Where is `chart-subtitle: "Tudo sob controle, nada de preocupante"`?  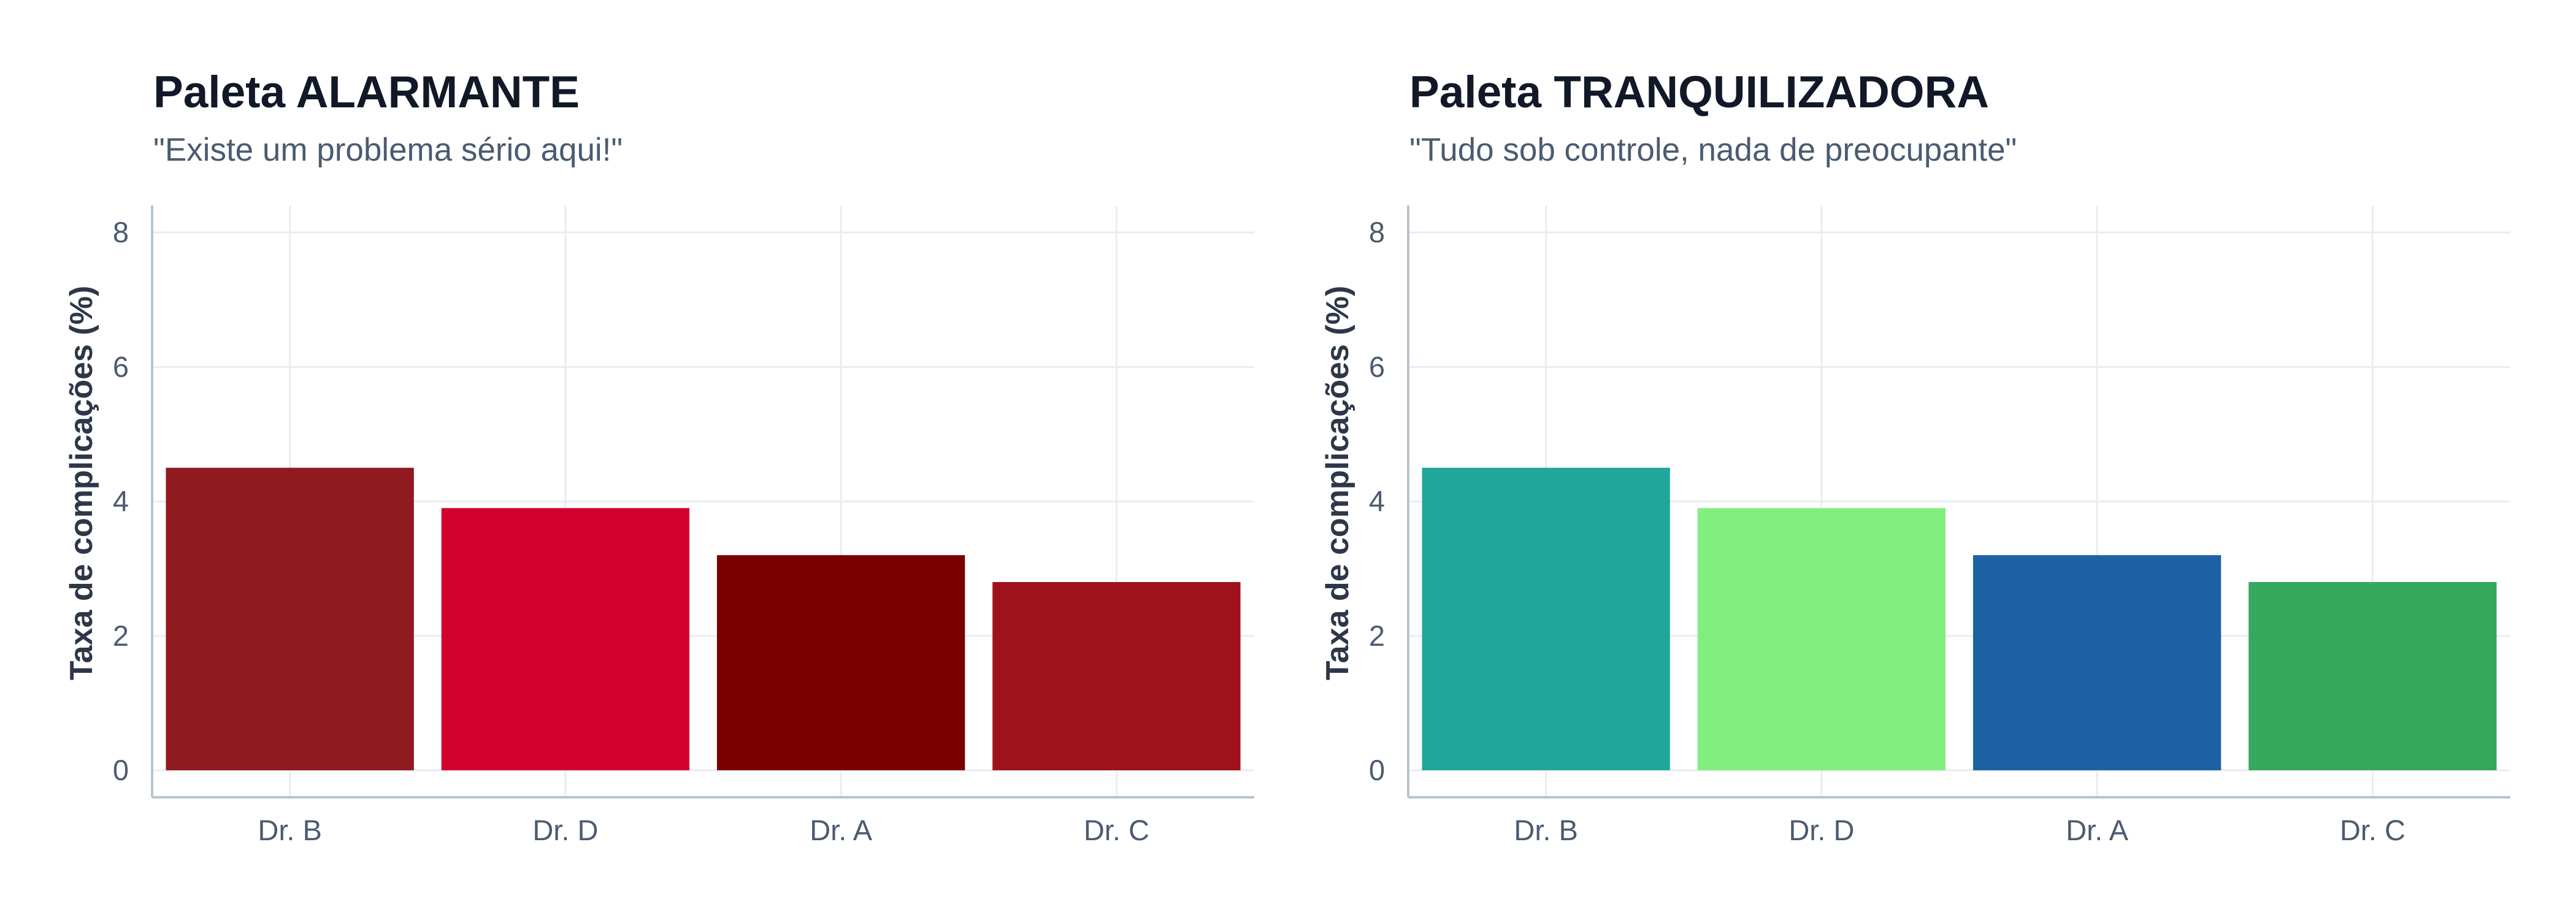 chart-subtitle: "Tudo sob controle, nada de preocupante" is located at coordinates (1713, 150).